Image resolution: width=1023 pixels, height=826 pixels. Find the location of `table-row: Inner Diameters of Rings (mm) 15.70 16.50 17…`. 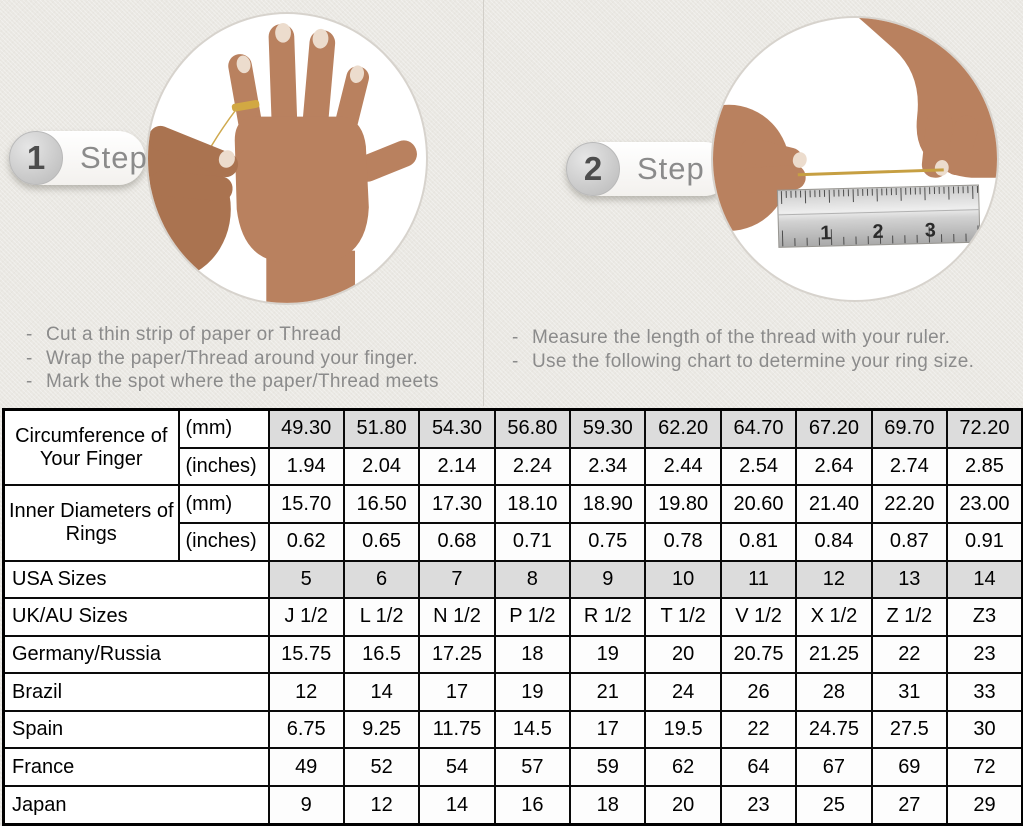

table-row: Inner Diameters of Rings (mm) 15.70 16.50 17… is located at coordinates (512, 523).